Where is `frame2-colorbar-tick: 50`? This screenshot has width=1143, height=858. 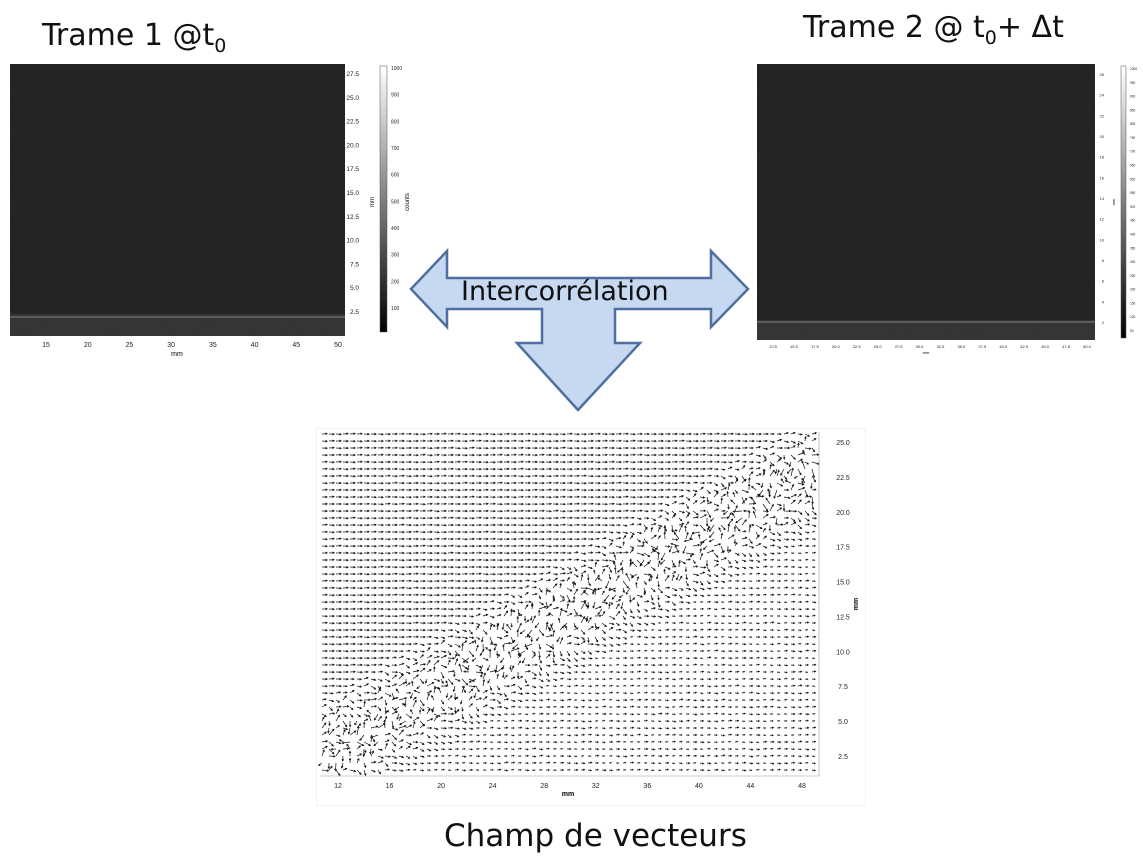
frame2-colorbar-tick: 50 is located at coordinates (1132, 331).